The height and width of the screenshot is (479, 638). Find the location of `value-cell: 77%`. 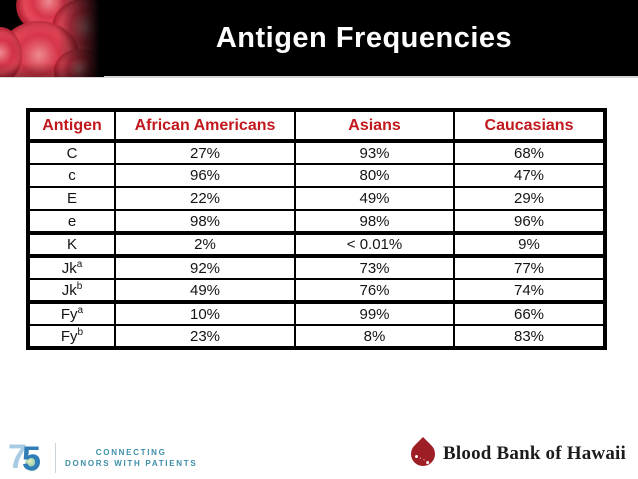

value-cell: 77% is located at coordinates (529, 267).